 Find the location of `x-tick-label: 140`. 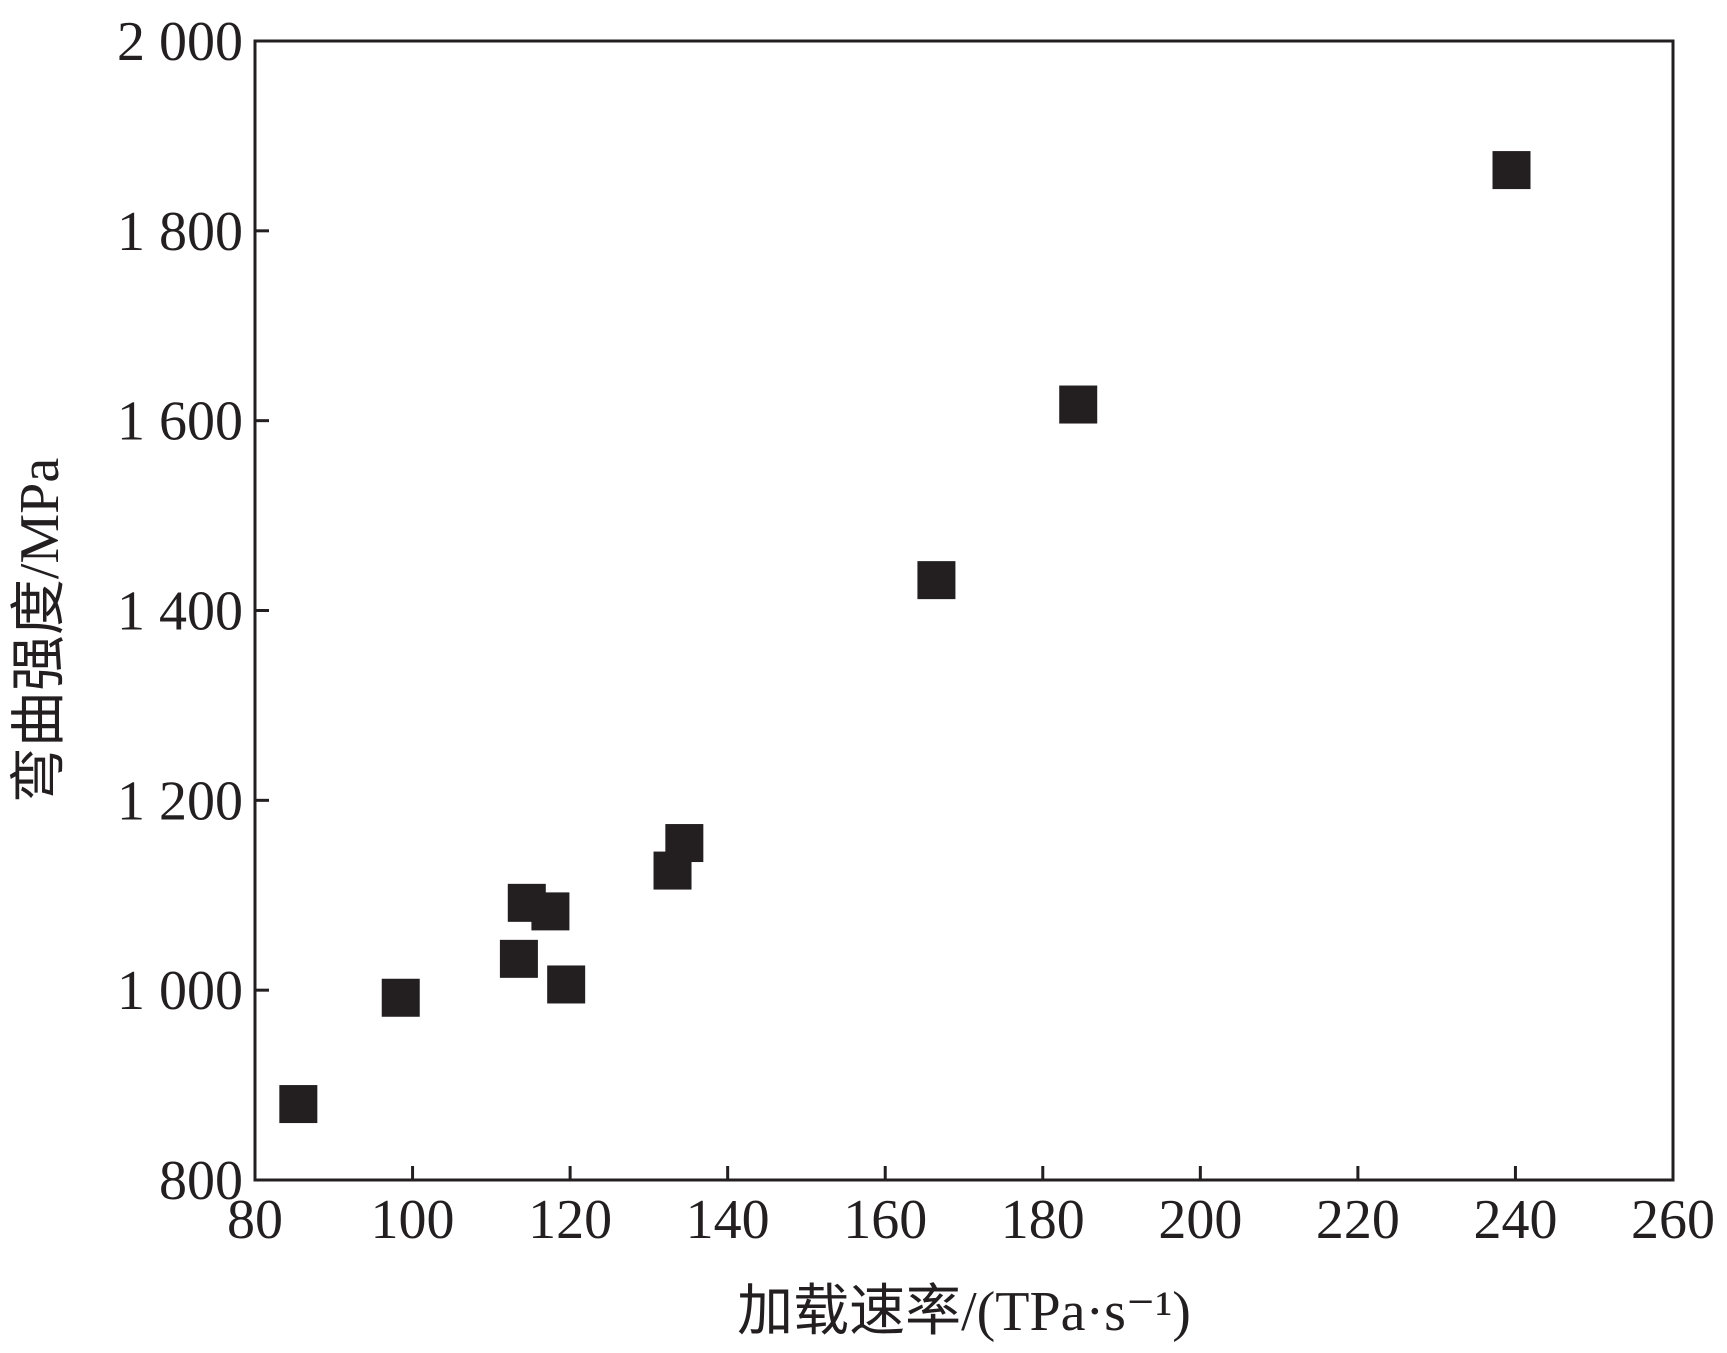

x-tick-label: 140 is located at coordinates (728, 1220).